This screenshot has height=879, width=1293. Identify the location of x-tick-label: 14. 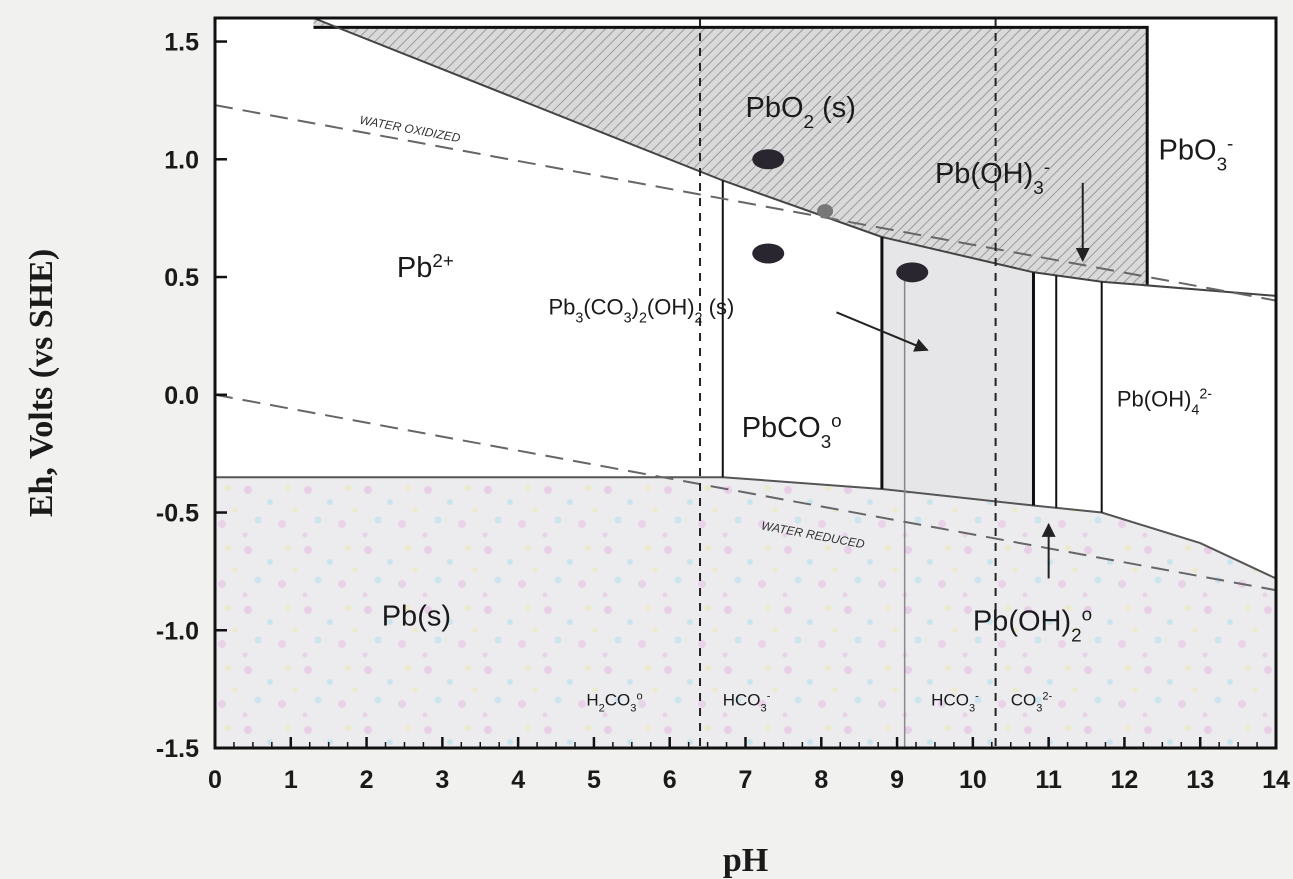
(1276, 780).